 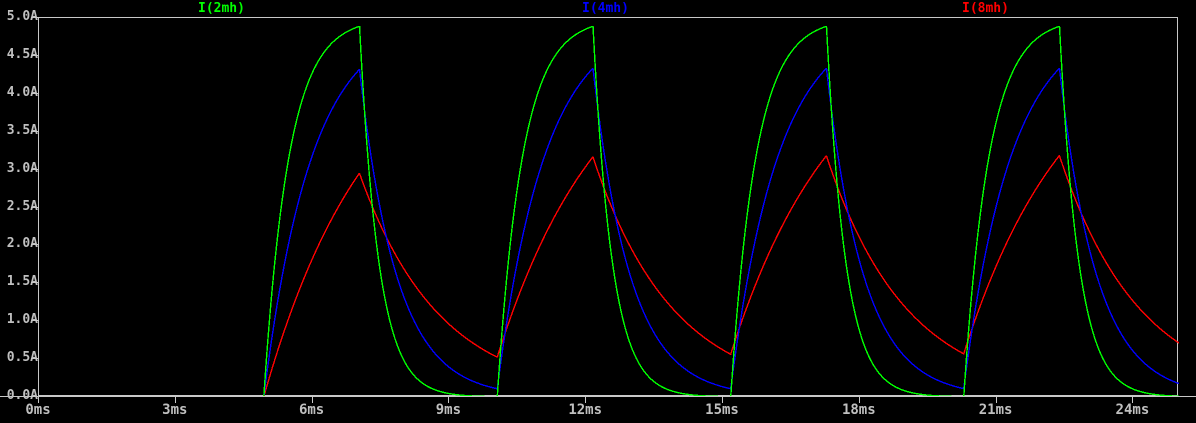 I want to click on x-tick-label: 15ms, so click(x=722, y=410).